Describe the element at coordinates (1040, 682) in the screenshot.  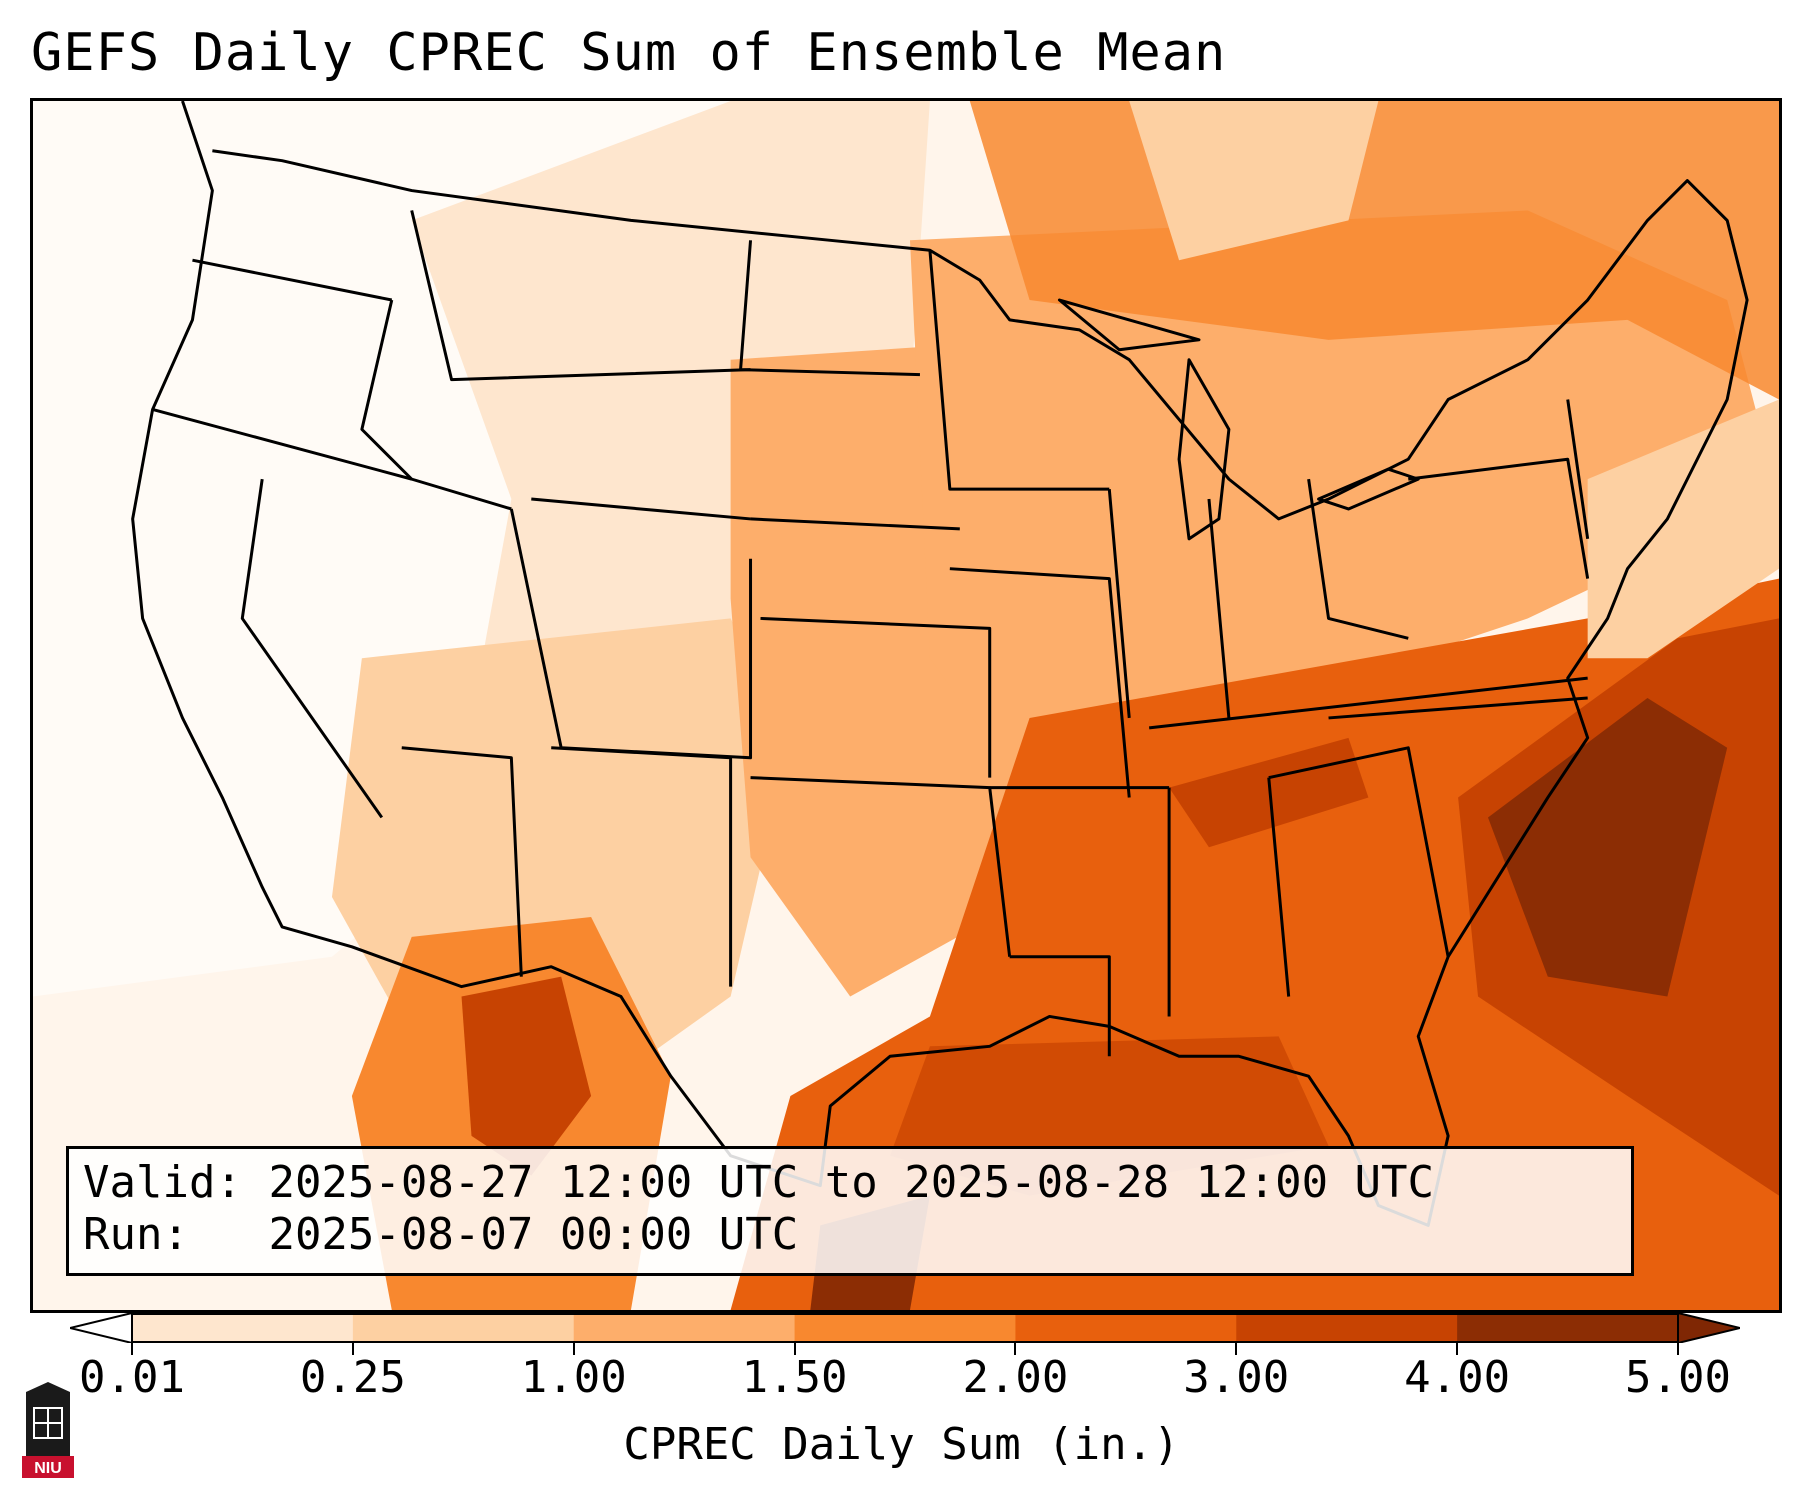
I see `border-ia-mo` at that location.